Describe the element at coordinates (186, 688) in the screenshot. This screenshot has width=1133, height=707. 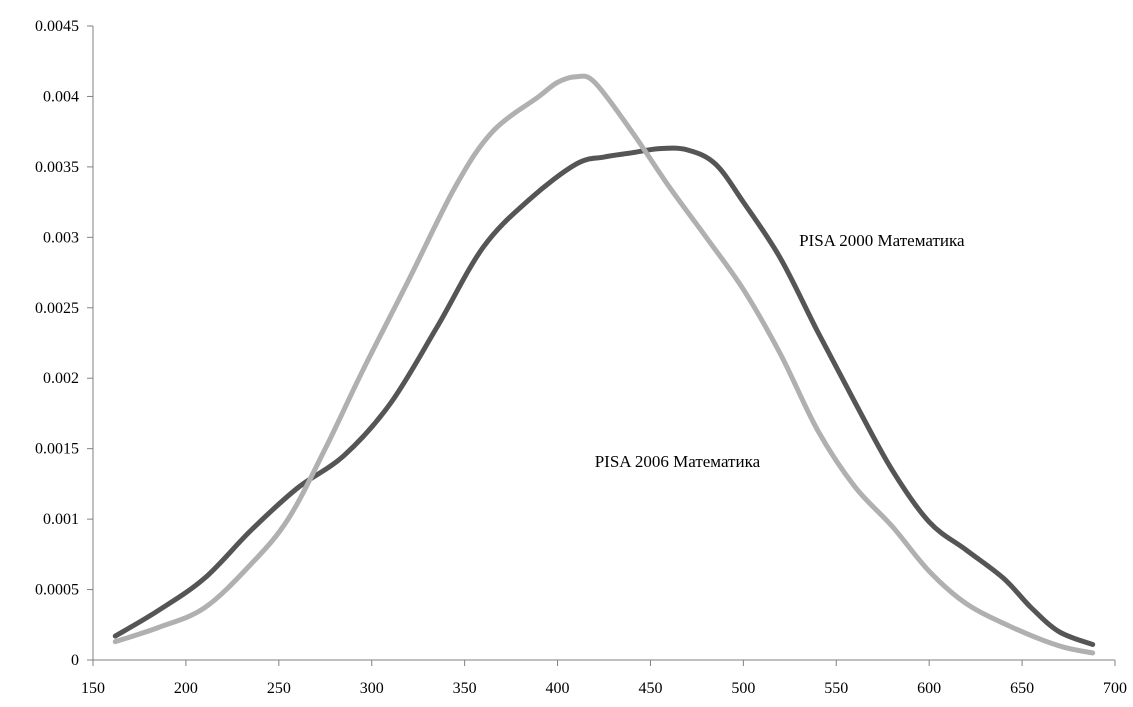
I see `x-tick-label: 200` at that location.